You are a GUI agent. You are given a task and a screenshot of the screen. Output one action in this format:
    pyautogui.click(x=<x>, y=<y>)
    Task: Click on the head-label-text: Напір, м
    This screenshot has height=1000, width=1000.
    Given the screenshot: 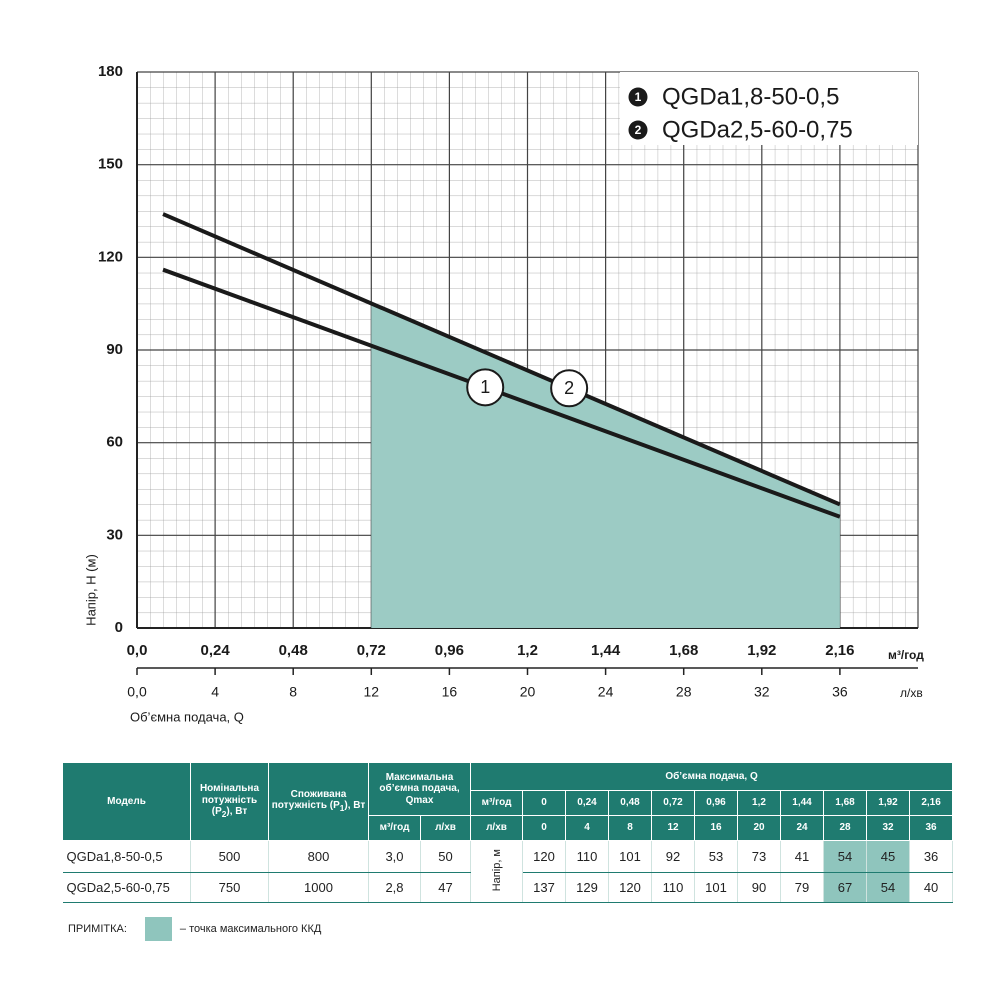 What is the action you would take?
    pyautogui.click(x=496, y=870)
    